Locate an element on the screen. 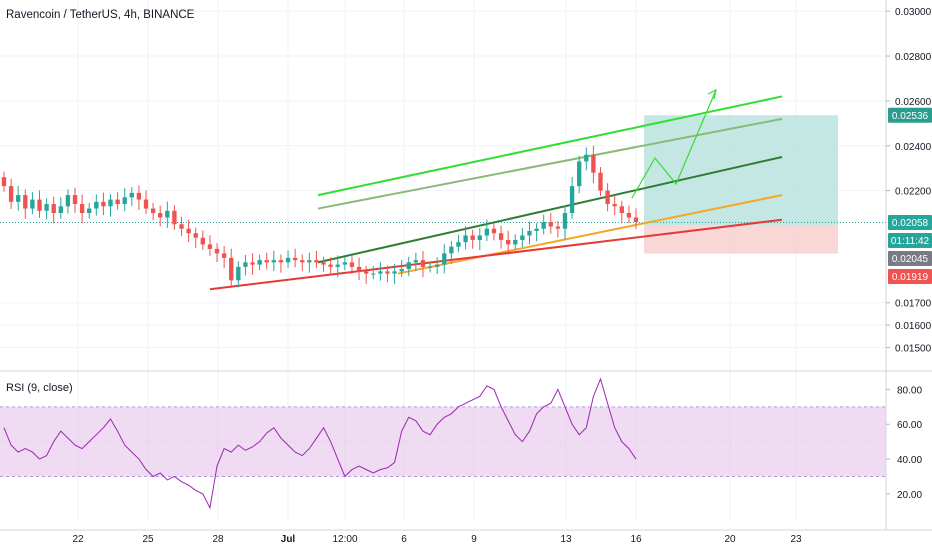 The height and width of the screenshot is (555, 932). price-tick-label: 0.02800 is located at coordinates (913, 57).